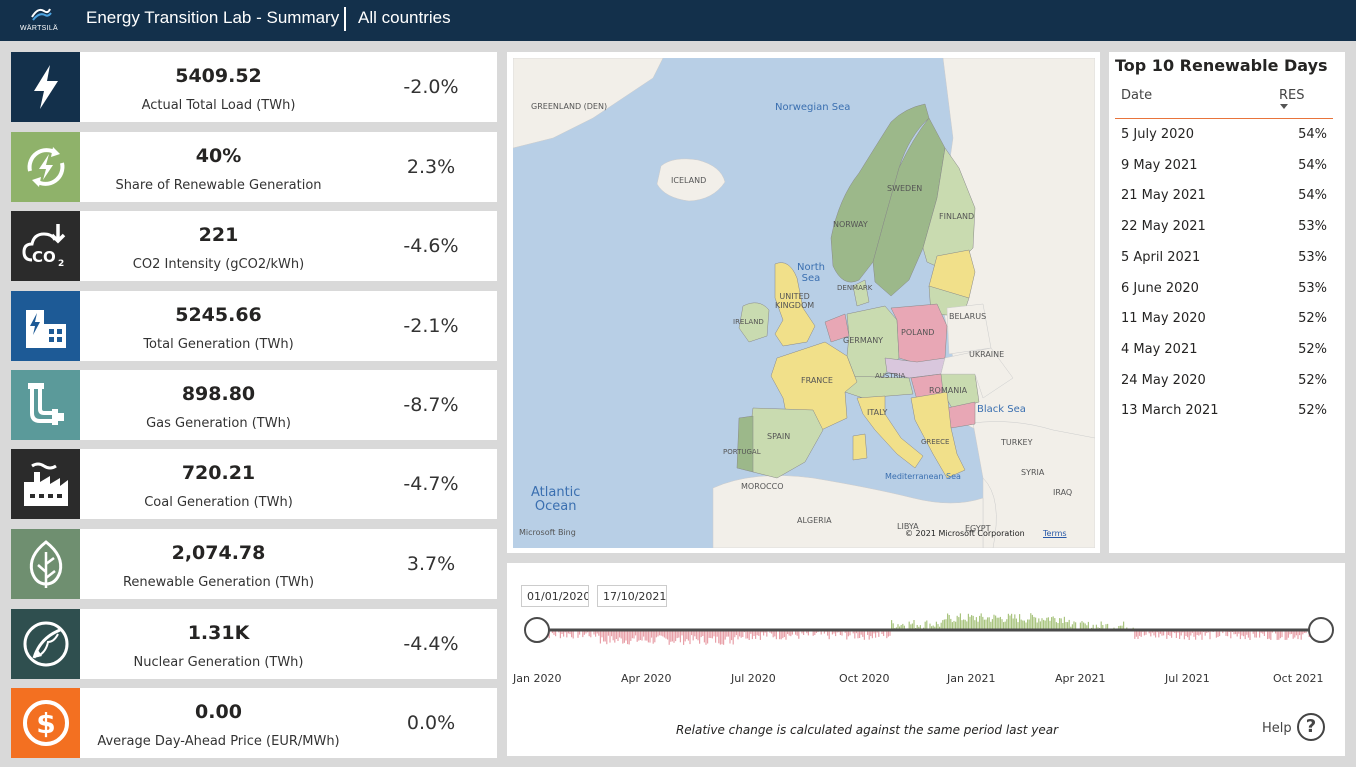 The height and width of the screenshot is (767, 1356). I want to click on table-row: 5 July 2020 54%, so click(1224, 134).